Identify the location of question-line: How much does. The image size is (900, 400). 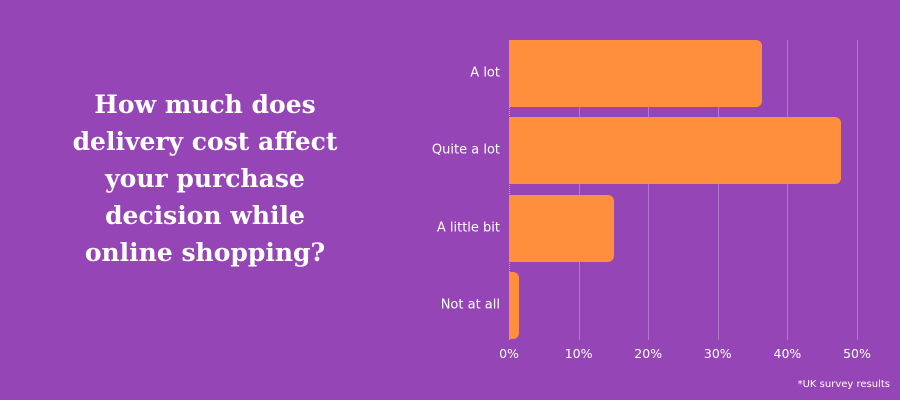
(205, 104).